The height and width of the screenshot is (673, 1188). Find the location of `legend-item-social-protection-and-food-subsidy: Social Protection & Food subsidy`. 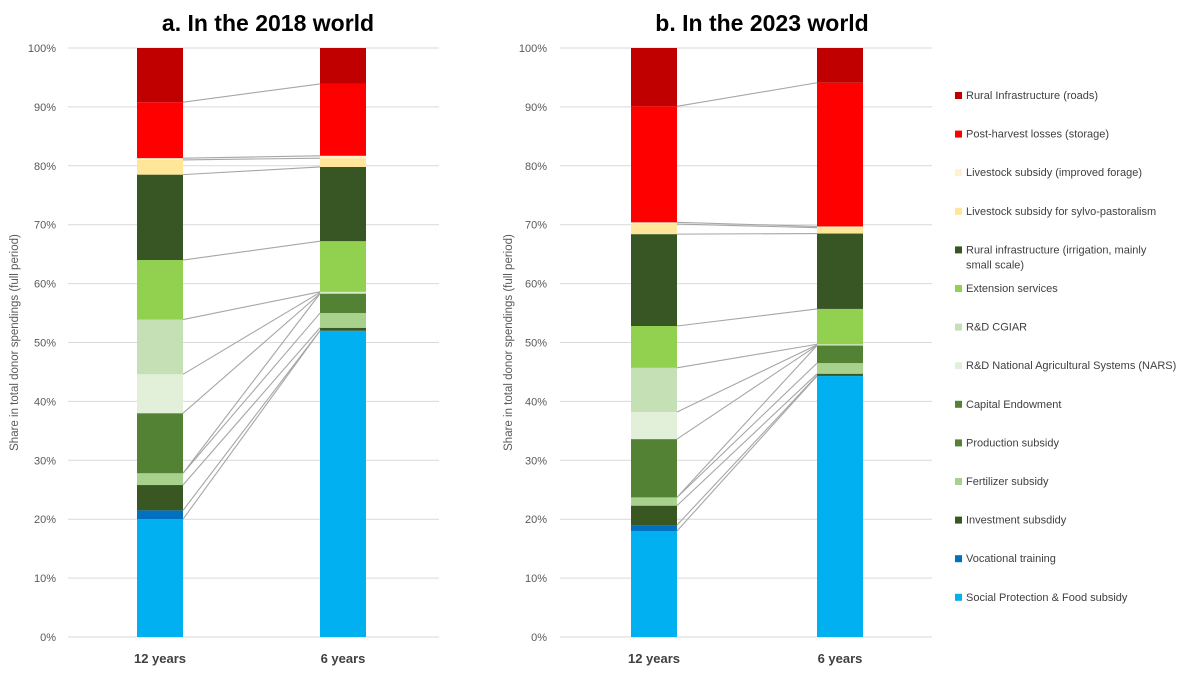

legend-item-social-protection-and-food-subsidy: Social Protection & Food subsidy is located at coordinates (1041, 598).